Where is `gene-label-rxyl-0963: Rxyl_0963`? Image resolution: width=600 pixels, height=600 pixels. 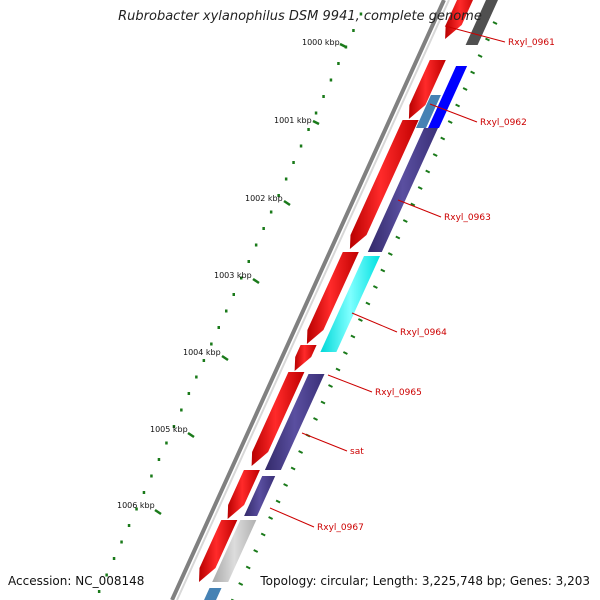 gene-label-rxyl-0963: Rxyl_0963 is located at coordinates (467, 218).